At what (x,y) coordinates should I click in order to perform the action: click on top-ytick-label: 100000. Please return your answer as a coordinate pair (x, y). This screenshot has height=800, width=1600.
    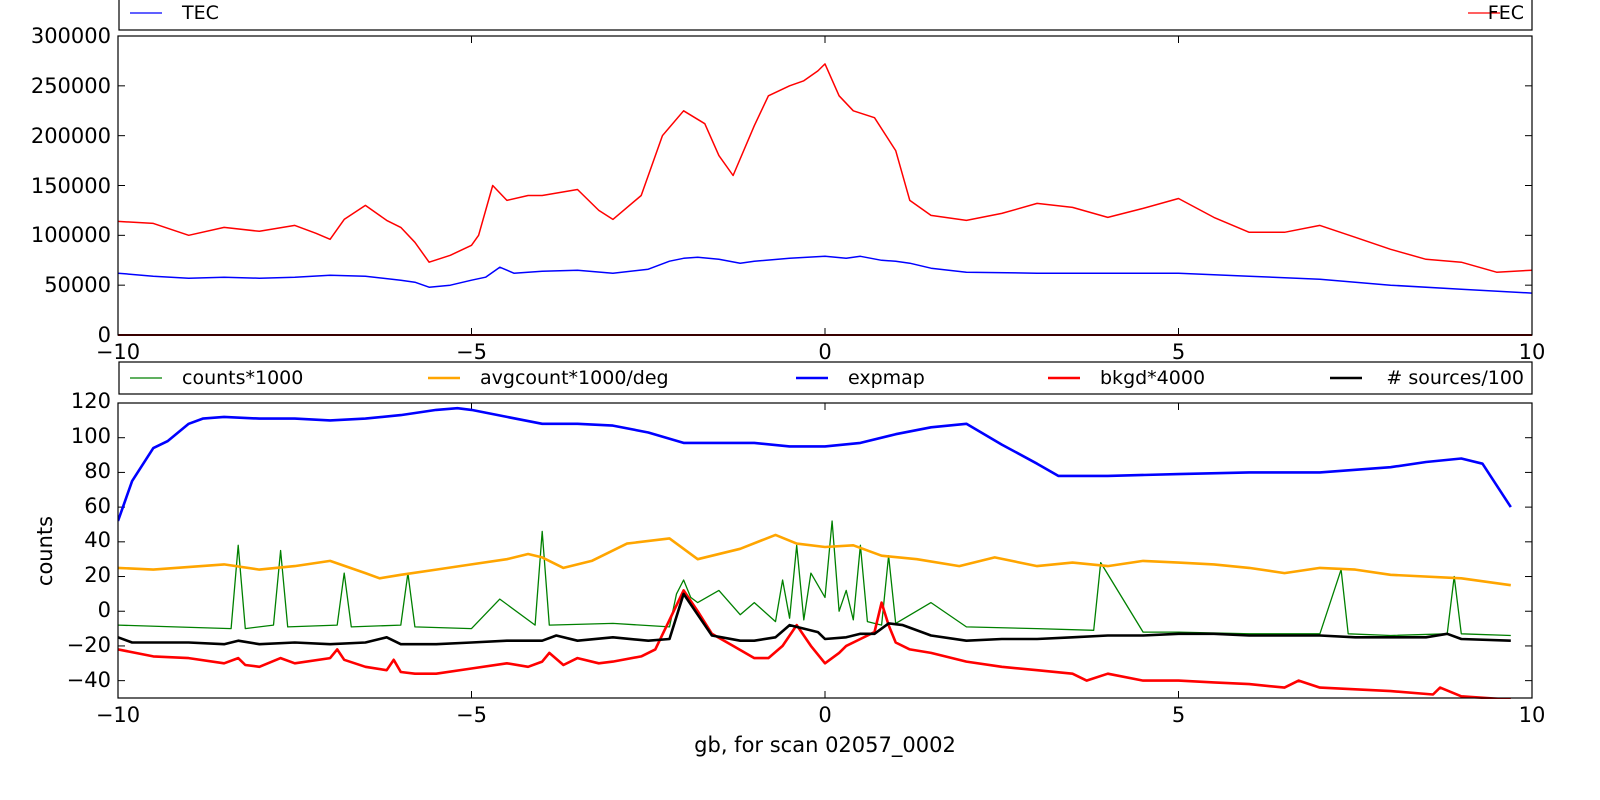
    Looking at the image, I should click on (71, 235).